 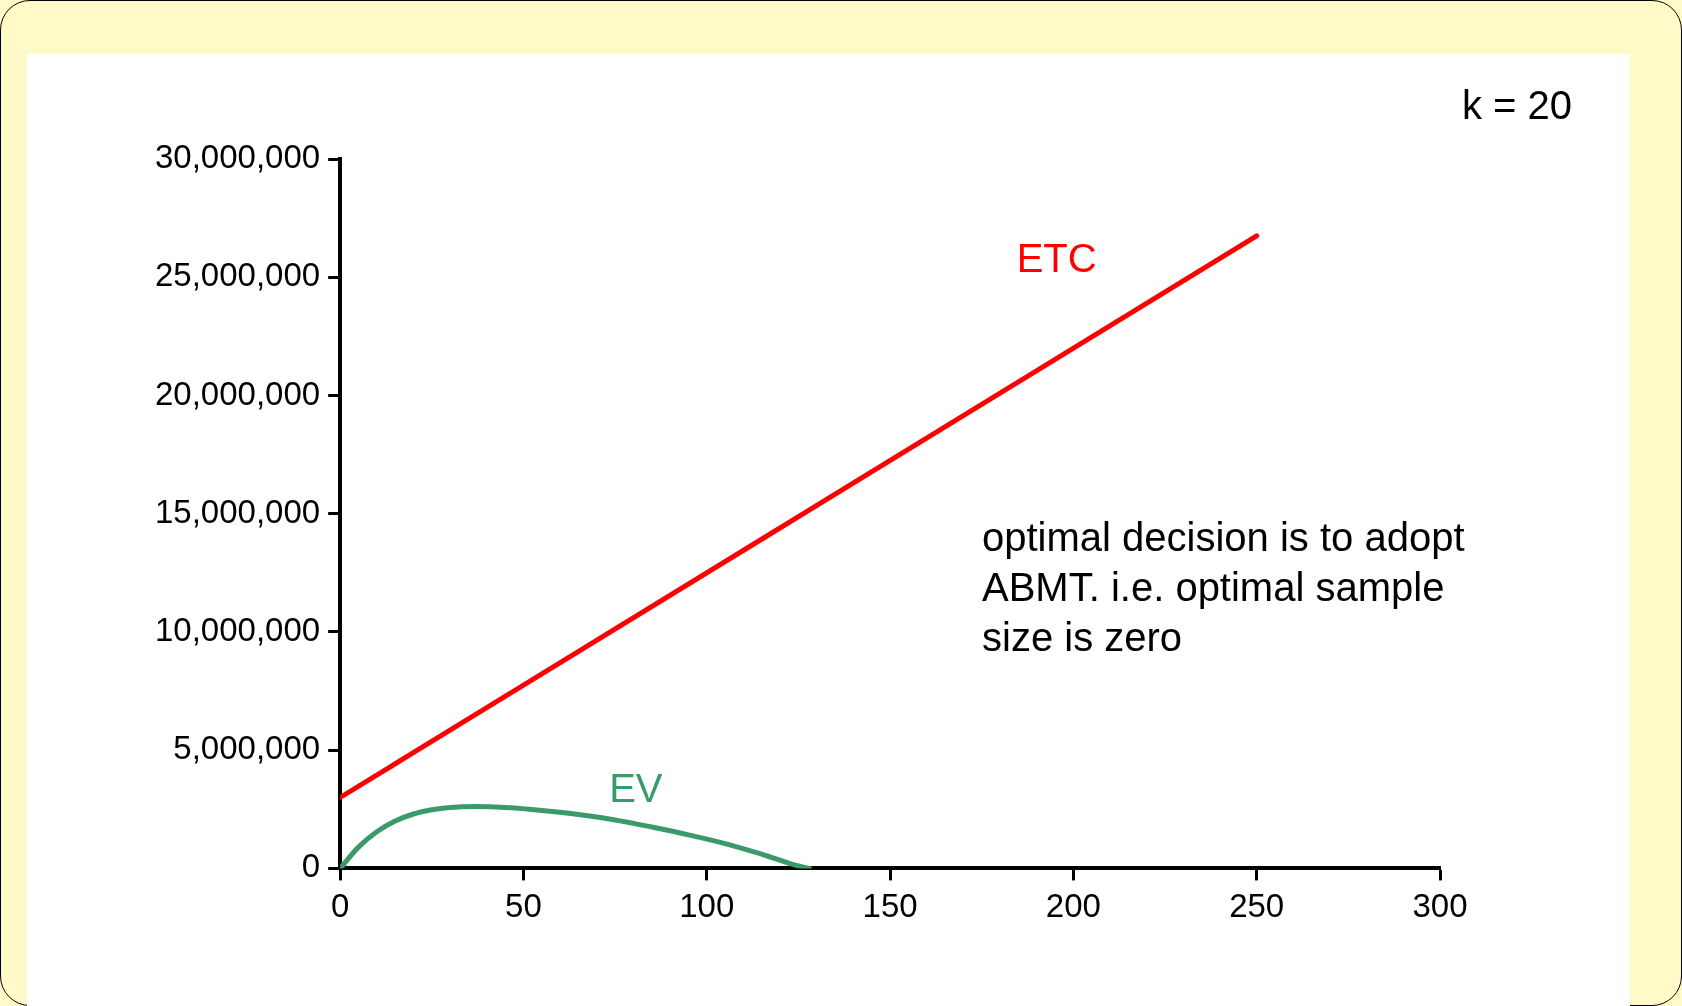 I want to click on annotation: optimal decision is to adopt ABMT. i.e. optimal sample size is zero, so click(x=1224, y=587).